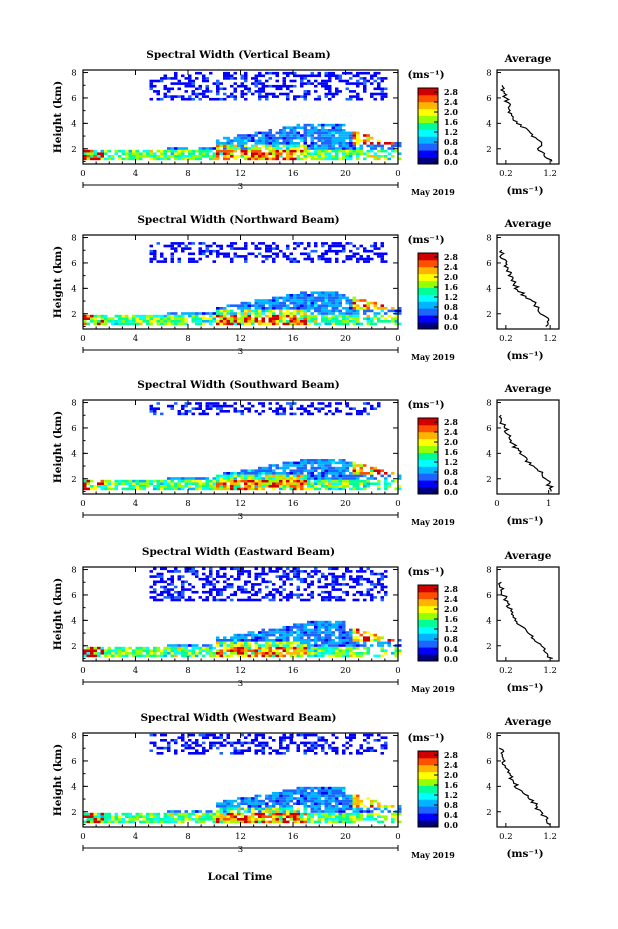 The image size is (618, 929). What do you see at coordinates (428, 326) in the screenshot?
I see `colorbar-swatch` at bounding box center [428, 326].